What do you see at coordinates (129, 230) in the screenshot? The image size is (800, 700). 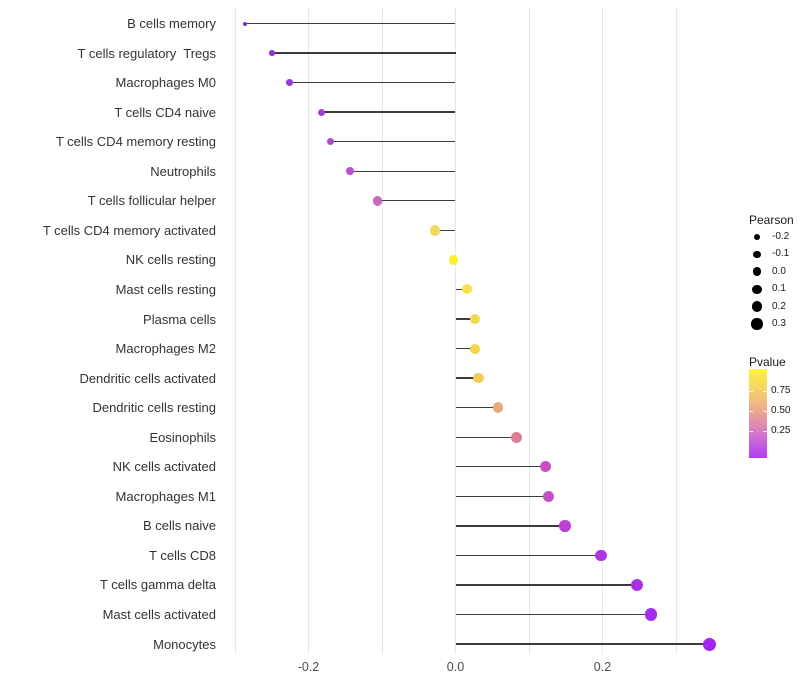 I see `category-label: T cells CD4 memory activated` at bounding box center [129, 230].